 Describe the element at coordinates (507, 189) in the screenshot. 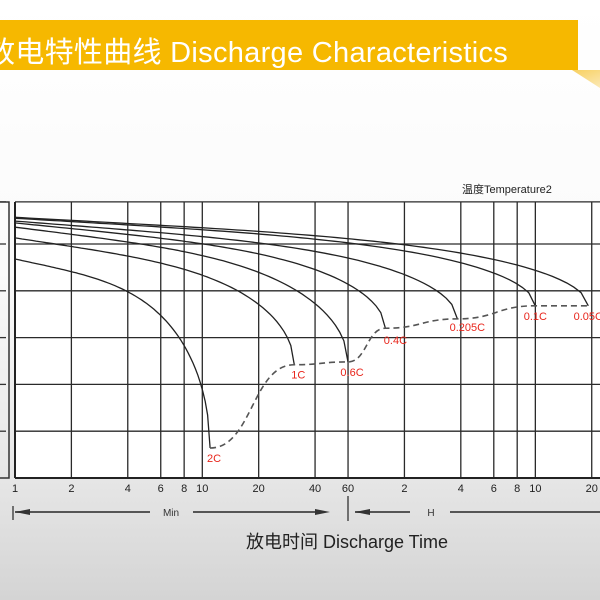

I see `temperature-annotation: 温度Temperature2` at that location.